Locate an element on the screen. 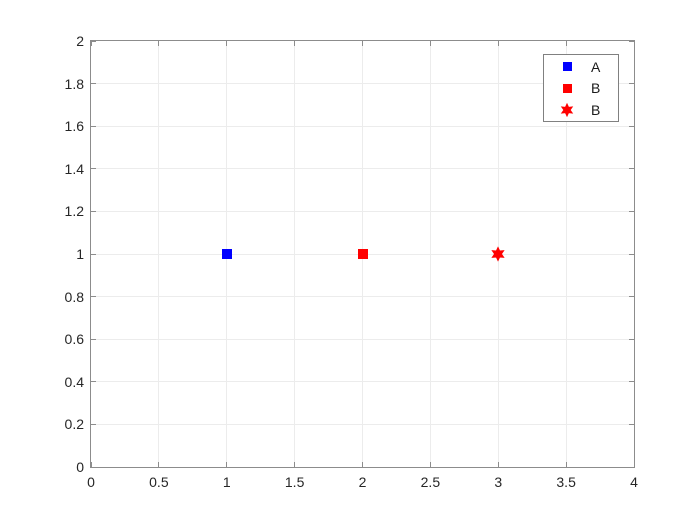 The image size is (700, 525). x-tick-label: 0.5 is located at coordinates (159, 482).